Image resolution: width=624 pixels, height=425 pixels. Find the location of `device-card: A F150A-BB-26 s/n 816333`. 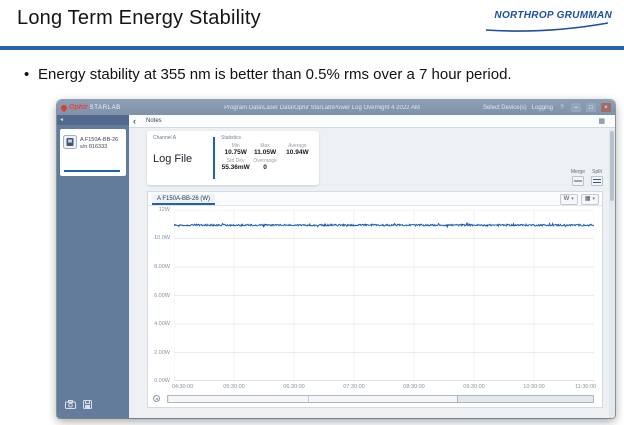

device-card: A F150A-BB-26 s/n 816333 is located at coordinates (93, 152).